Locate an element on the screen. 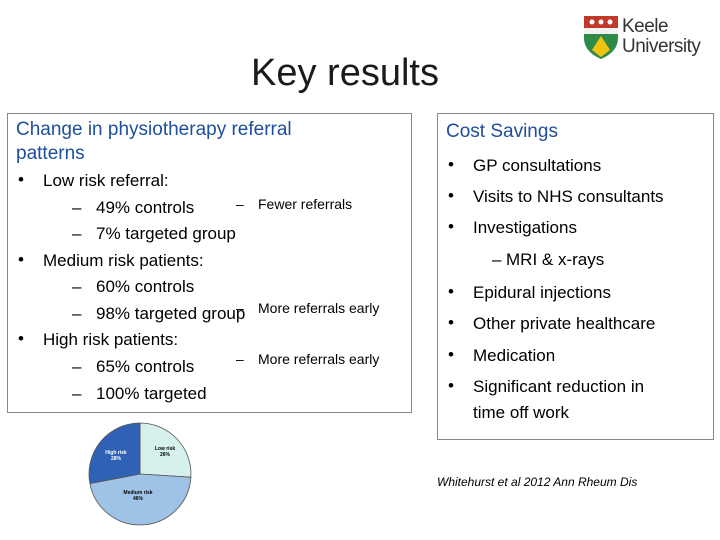 The width and height of the screenshot is (720, 540). list-item: 100% targeted is located at coordinates (151, 393).